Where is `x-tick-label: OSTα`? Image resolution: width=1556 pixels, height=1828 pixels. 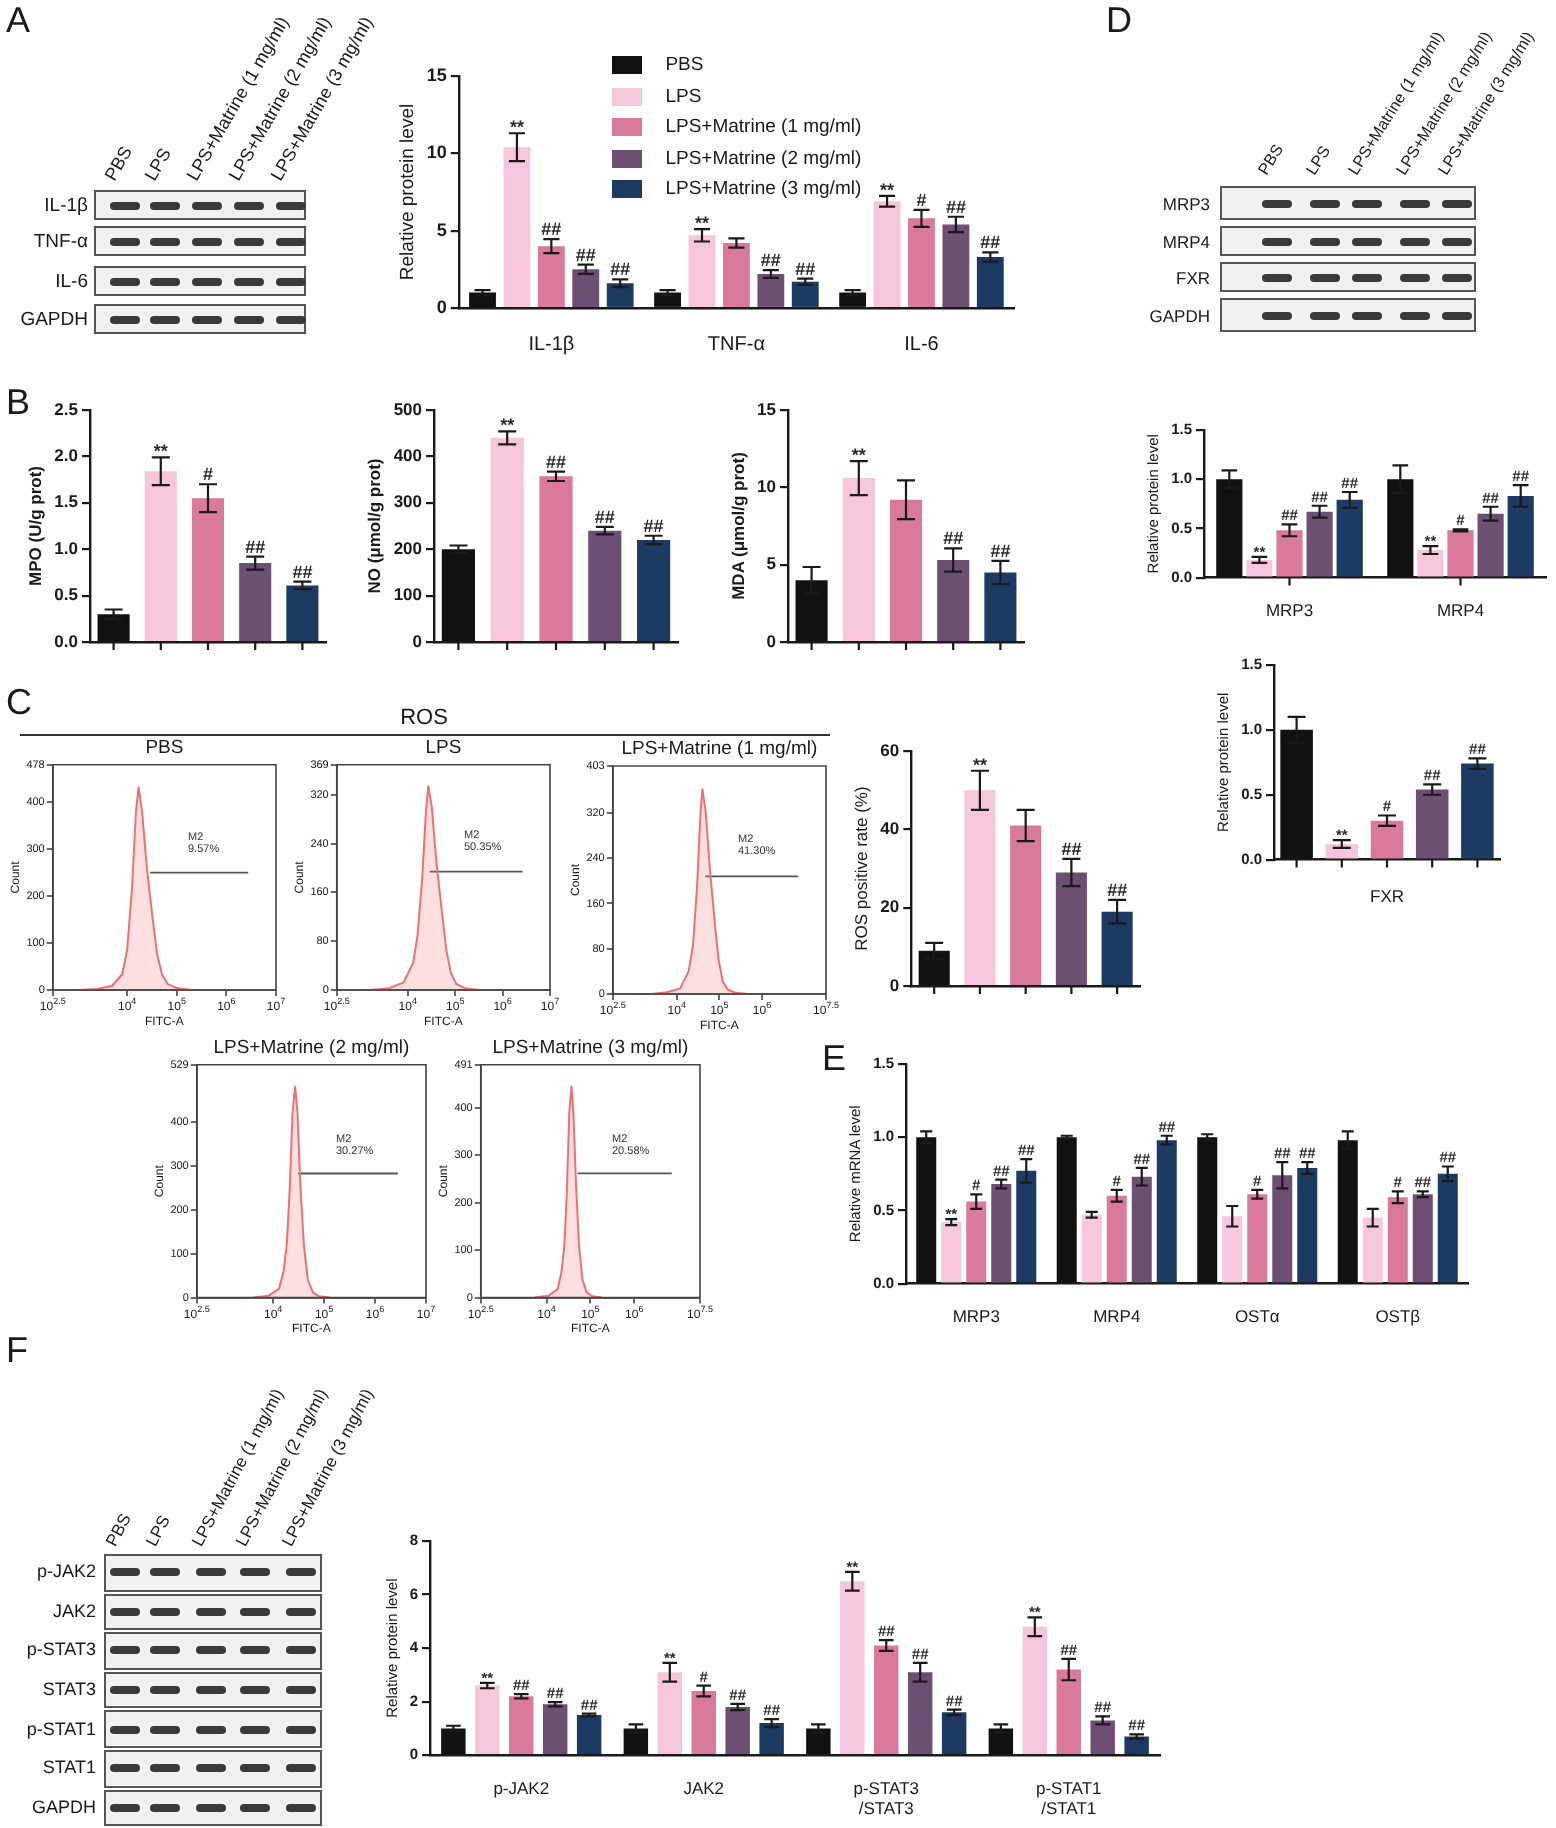 x-tick-label: OSTα is located at coordinates (1257, 1316).